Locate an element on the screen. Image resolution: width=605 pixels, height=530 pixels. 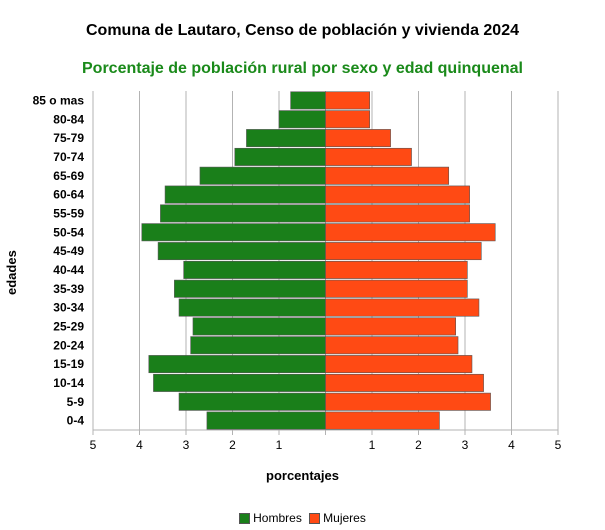
y-tick-label: 55-59 is located at coordinates (68, 213).